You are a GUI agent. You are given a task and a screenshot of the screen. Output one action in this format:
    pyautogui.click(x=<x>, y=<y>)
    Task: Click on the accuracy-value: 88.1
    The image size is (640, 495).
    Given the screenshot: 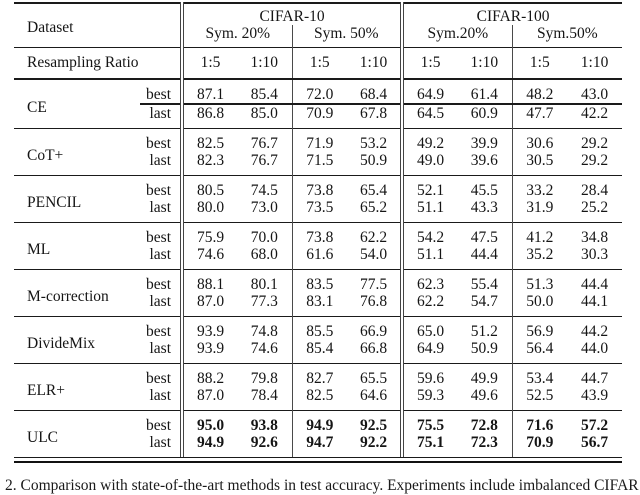 What is the action you would take?
    pyautogui.click(x=209, y=281)
    